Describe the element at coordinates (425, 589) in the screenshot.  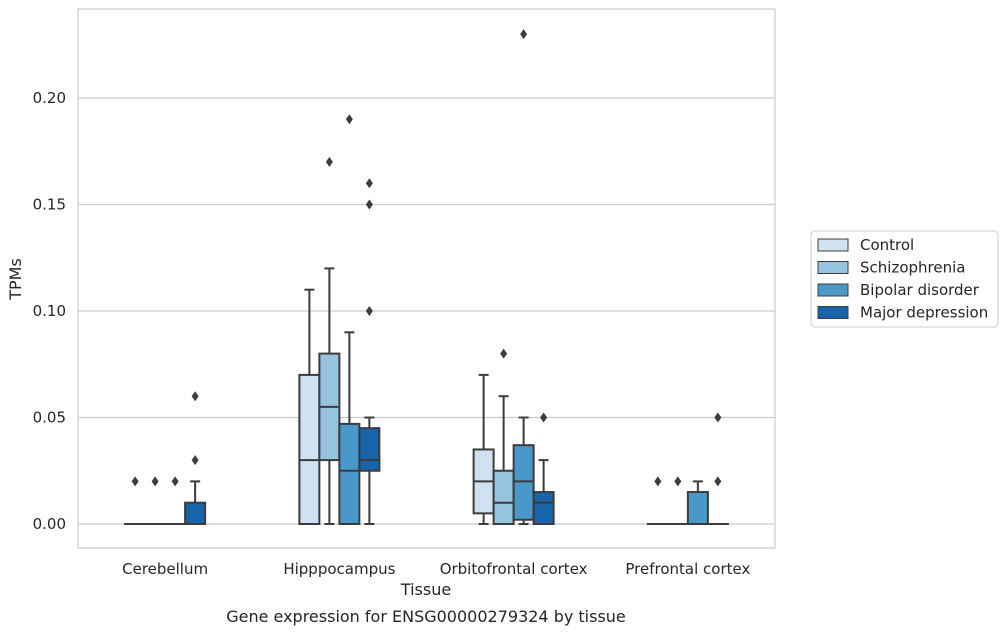
I see `x-axis-title: Tissue` at that location.